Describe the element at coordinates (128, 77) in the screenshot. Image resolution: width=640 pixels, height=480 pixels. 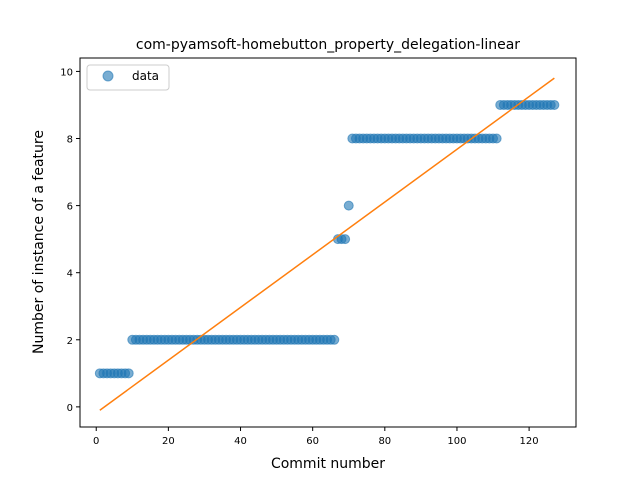
I see `legend: data` at that location.